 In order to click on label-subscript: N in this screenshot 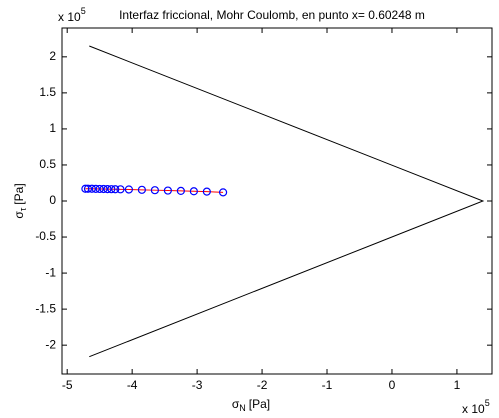, I will do `click(242, 408)`.